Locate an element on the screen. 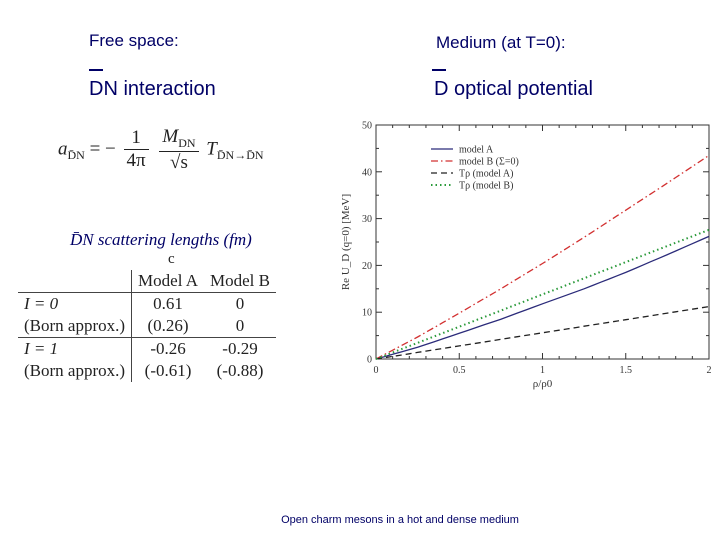  right-title: D optical potential is located at coordinates (513, 89).